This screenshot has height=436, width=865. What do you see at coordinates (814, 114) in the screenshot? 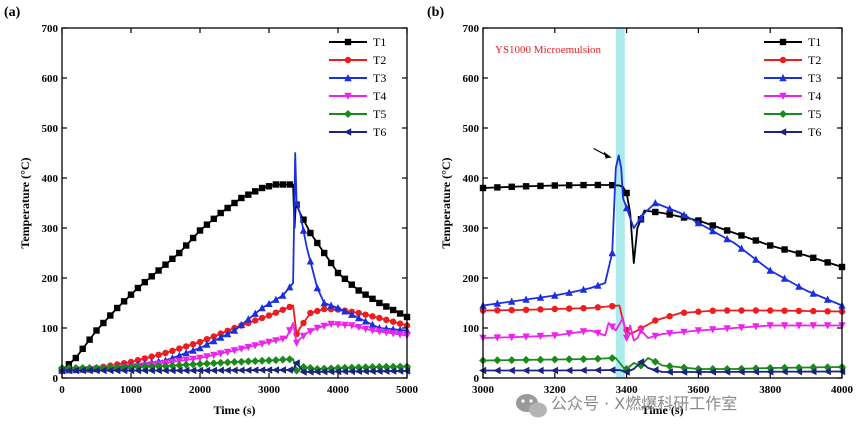
I see `legend-label-t5: T5` at bounding box center [814, 114].